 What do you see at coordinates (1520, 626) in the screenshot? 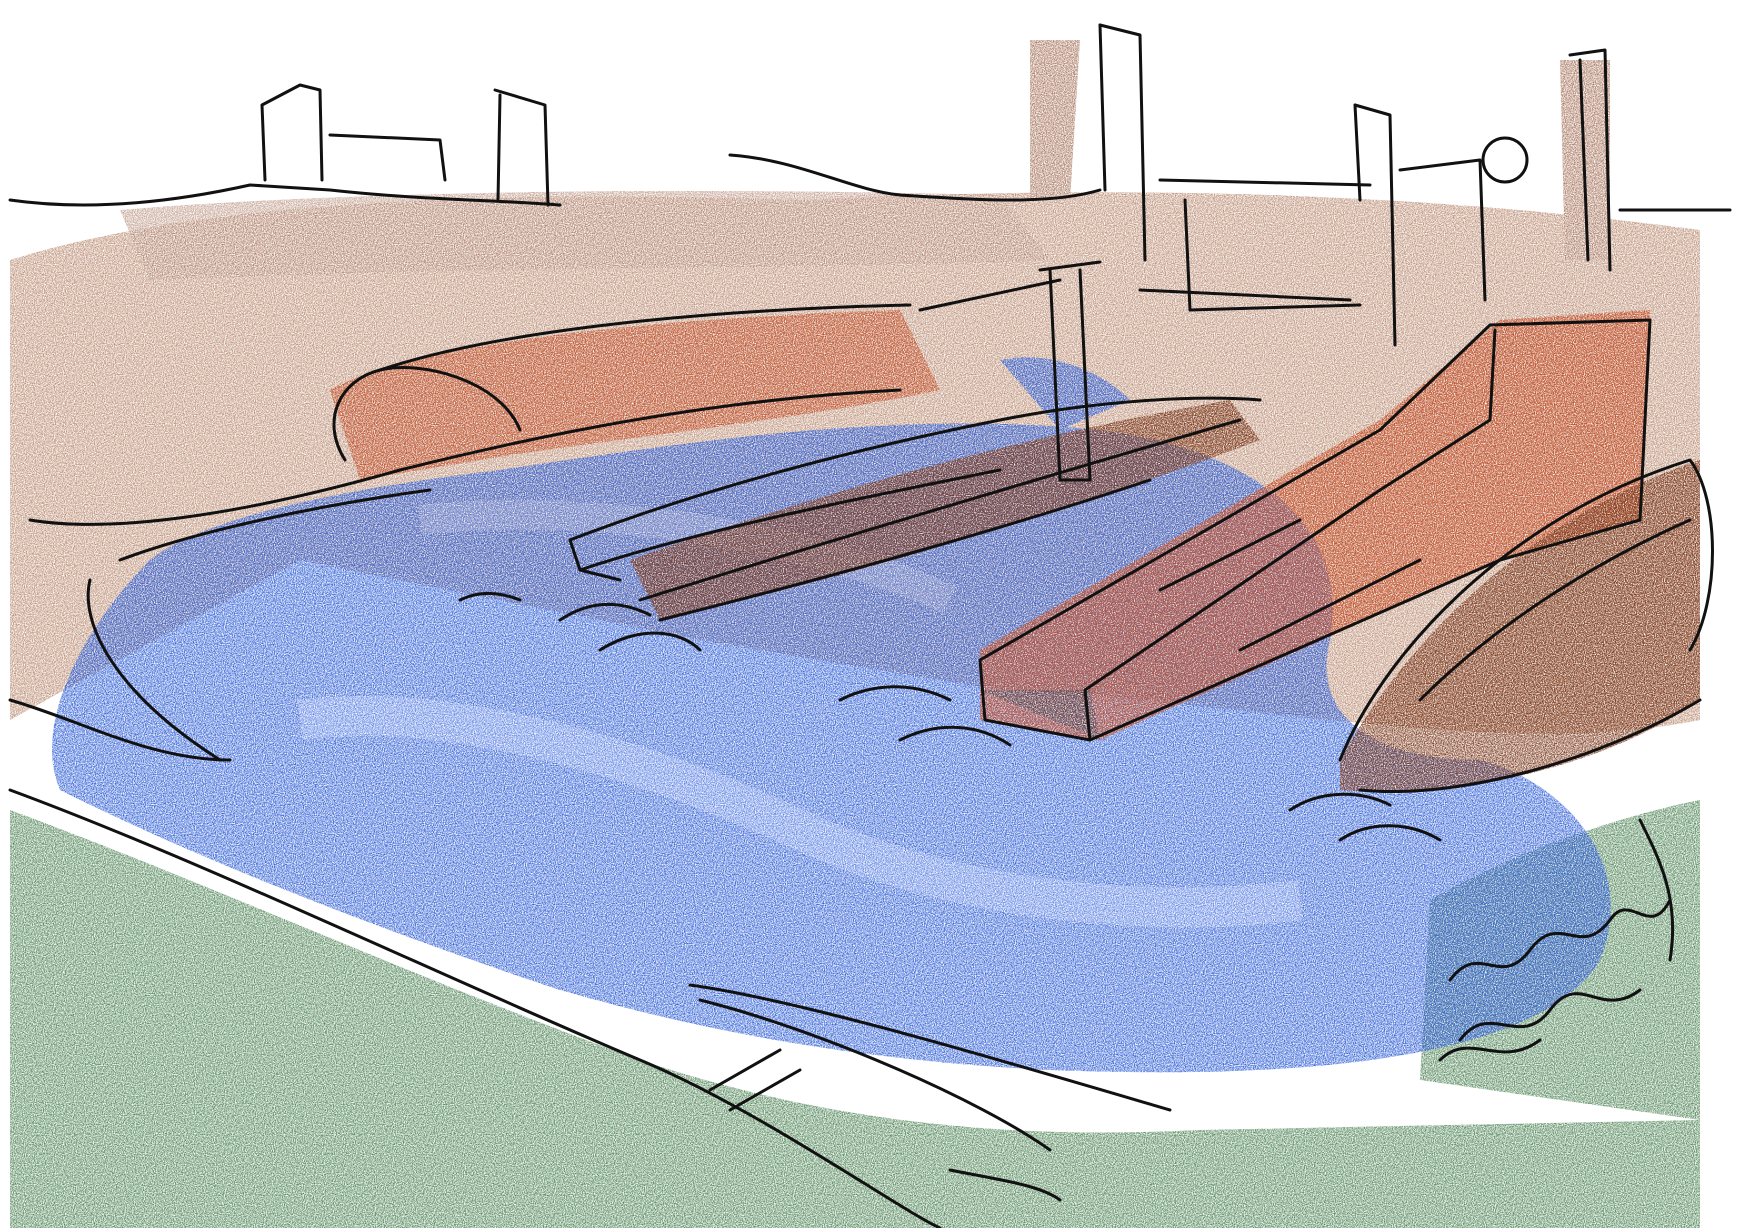
I see `boat-building-far-right` at bounding box center [1520, 626].